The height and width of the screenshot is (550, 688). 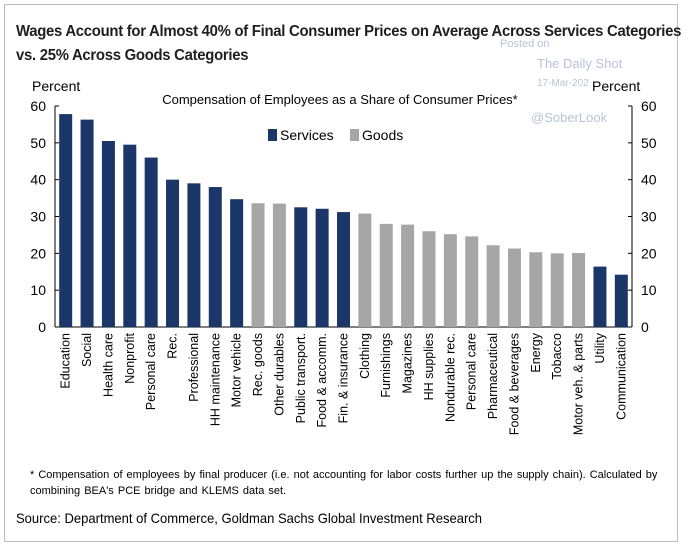 I want to click on legend-label: Services, so click(x=307, y=135).